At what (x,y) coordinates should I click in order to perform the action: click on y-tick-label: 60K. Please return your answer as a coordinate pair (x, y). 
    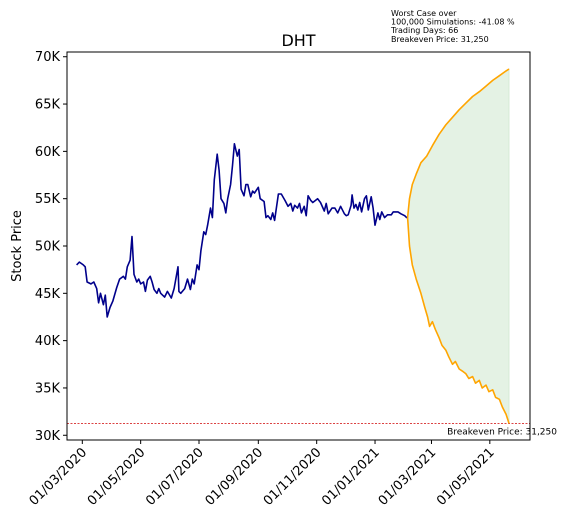
    Looking at the image, I should click on (48, 152).